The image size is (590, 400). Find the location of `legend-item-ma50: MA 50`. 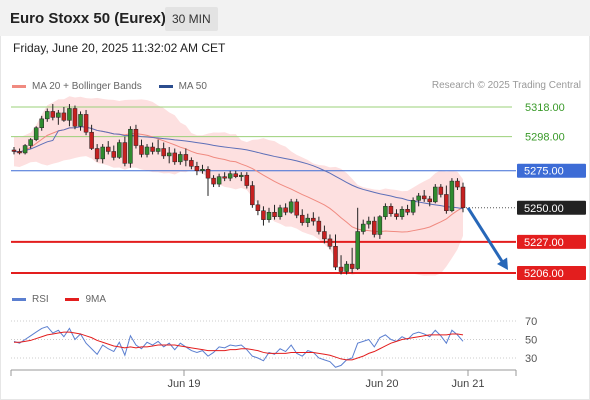

legend-item-ma50: MA 50 is located at coordinates (182, 86).